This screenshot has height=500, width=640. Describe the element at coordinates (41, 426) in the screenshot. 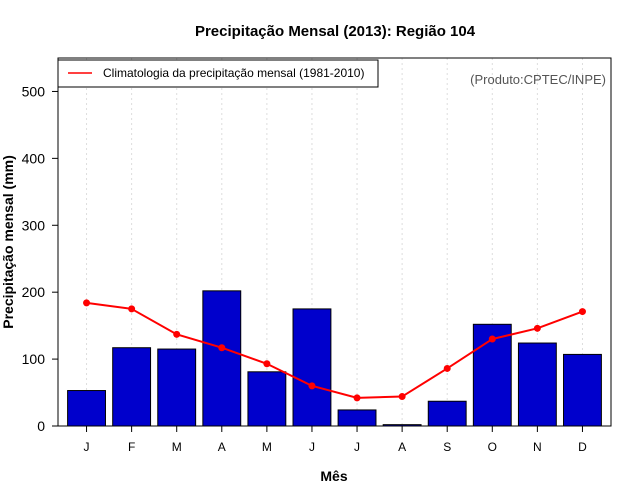

I see `y-tick-label: 0` at that location.